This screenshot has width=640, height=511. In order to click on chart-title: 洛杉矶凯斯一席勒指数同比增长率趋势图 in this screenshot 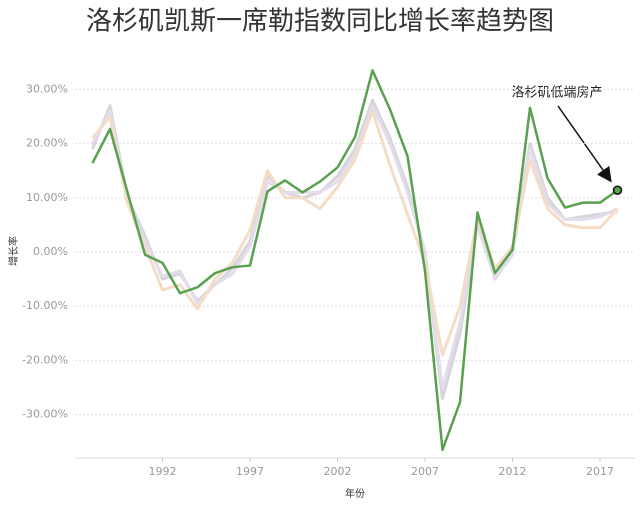, I will do `click(320, 22)`.